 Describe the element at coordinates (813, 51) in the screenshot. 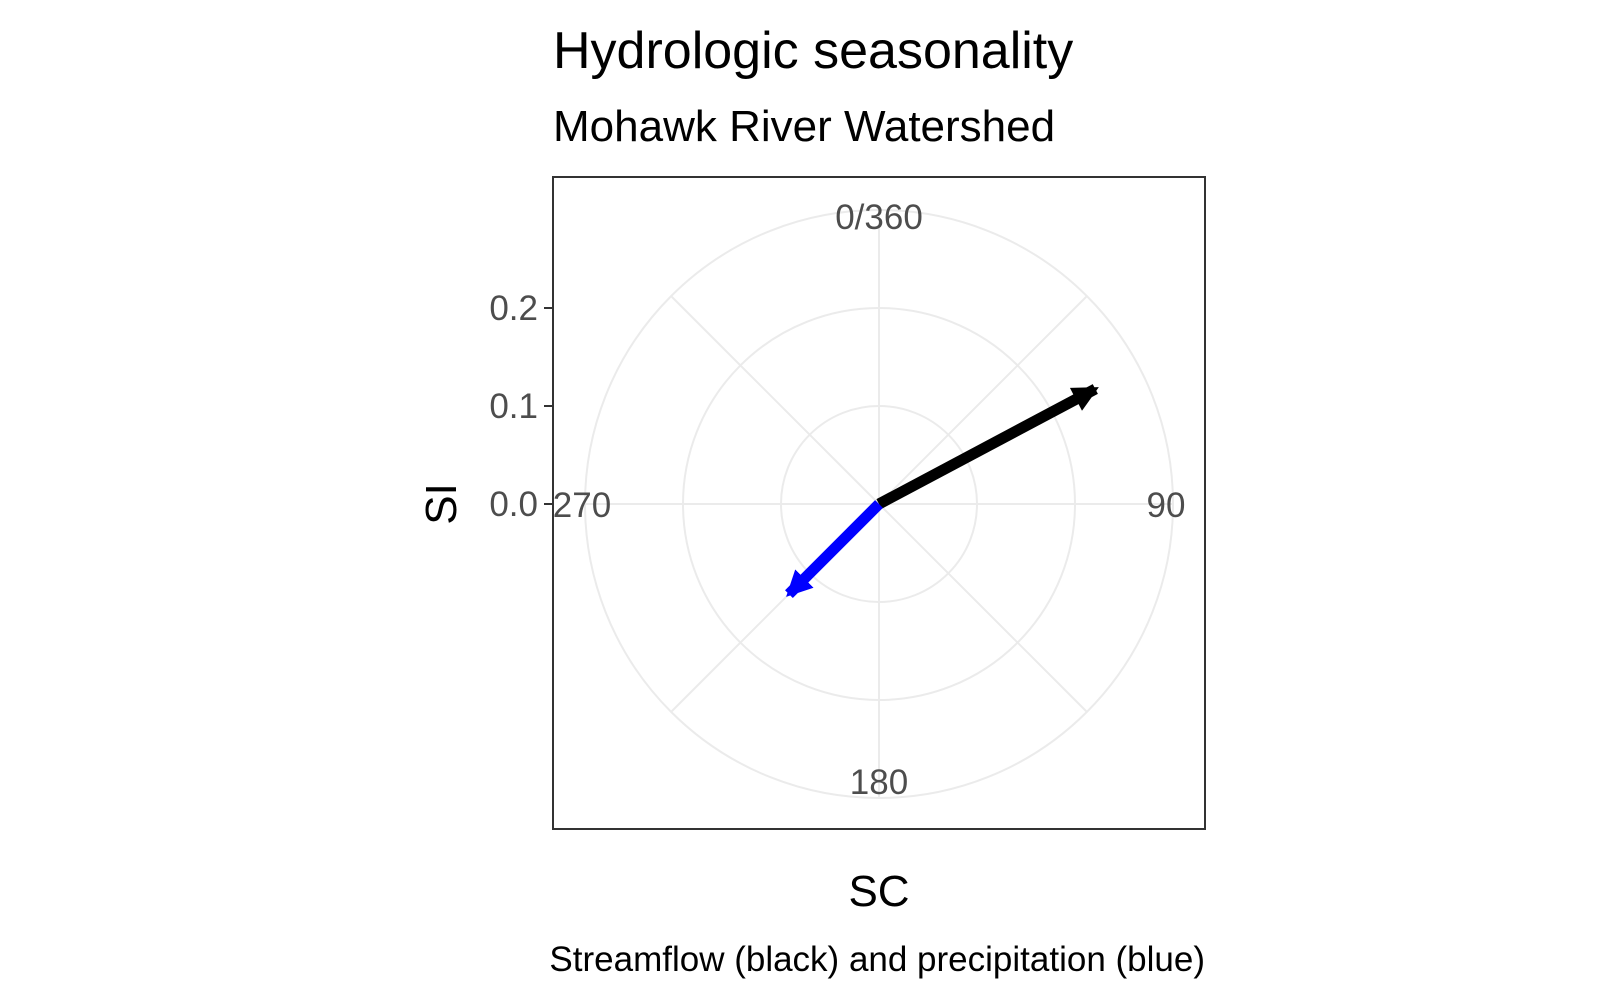

I see `chart-title: Hydrologic seasonality` at that location.